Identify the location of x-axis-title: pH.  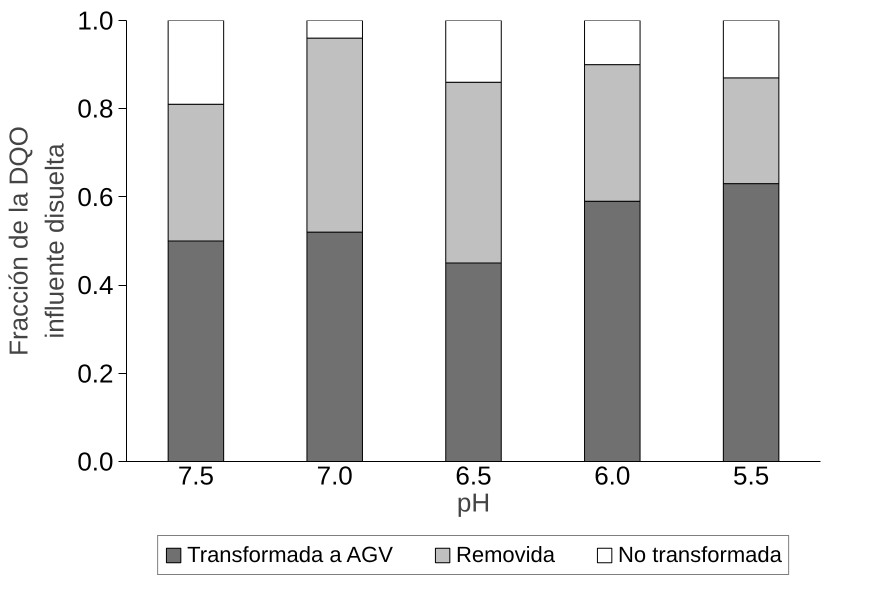
(473, 503).